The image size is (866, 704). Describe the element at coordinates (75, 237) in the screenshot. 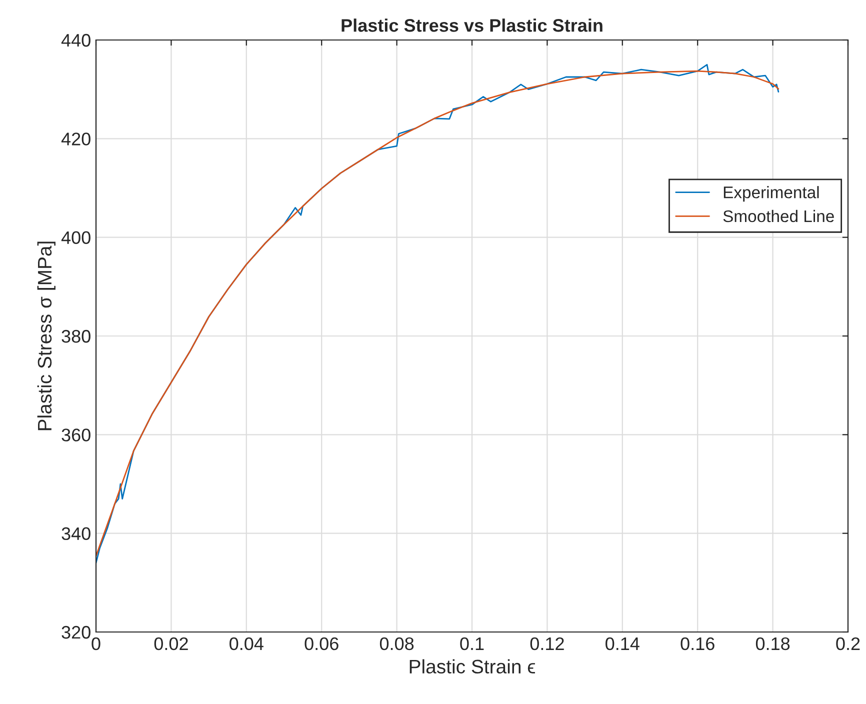

I see `y-tick-label: 400` at that location.